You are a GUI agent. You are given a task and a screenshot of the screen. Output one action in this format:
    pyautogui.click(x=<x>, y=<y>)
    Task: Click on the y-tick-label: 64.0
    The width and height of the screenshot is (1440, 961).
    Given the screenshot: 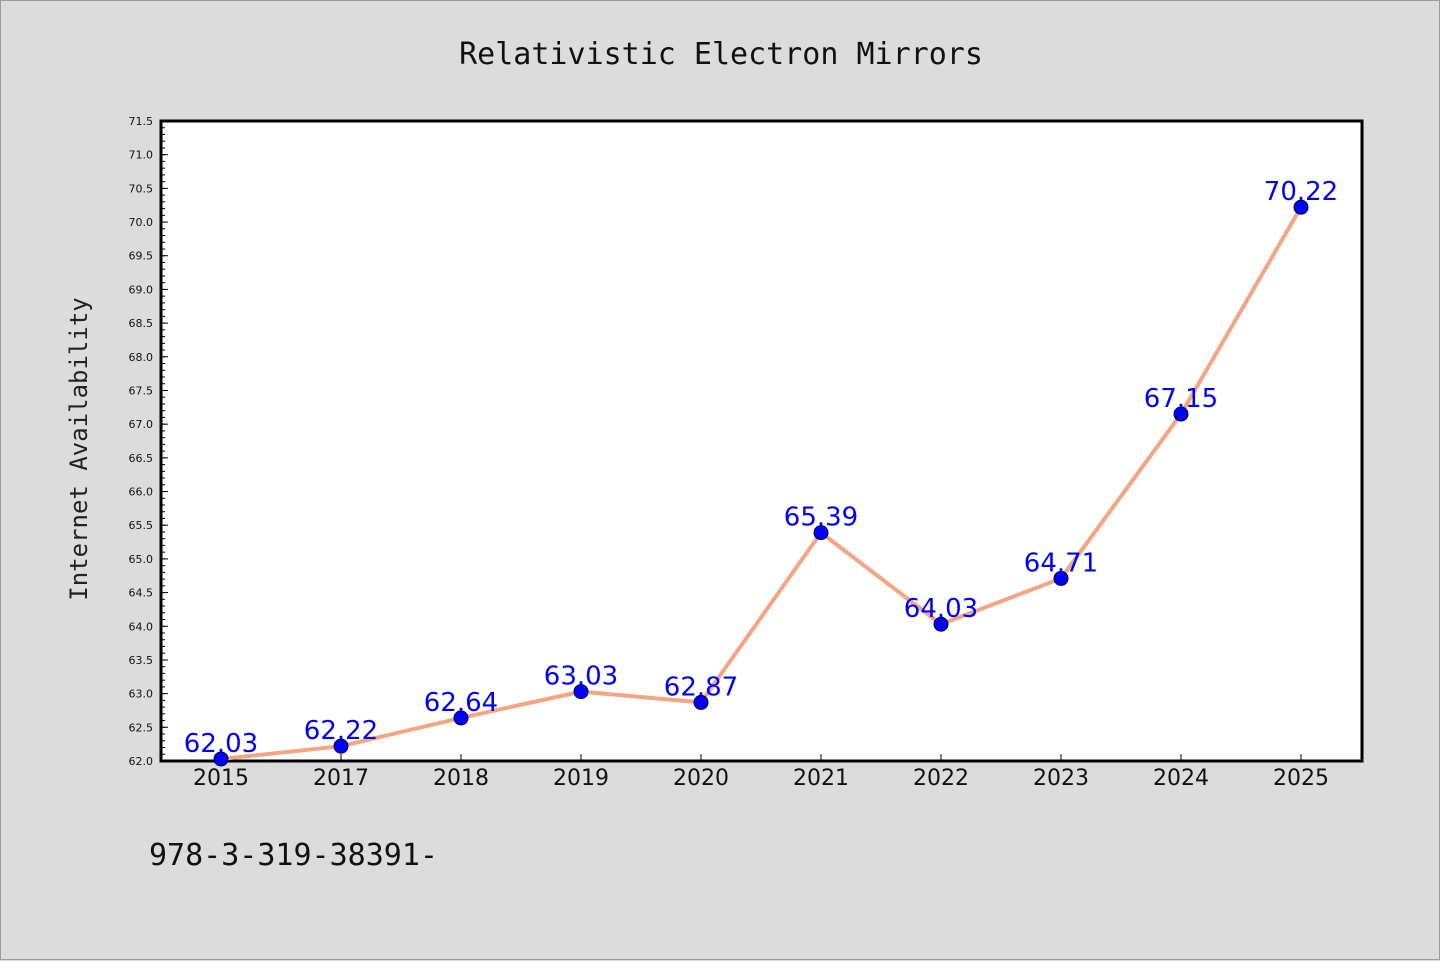 What is the action you would take?
    pyautogui.click(x=141, y=626)
    